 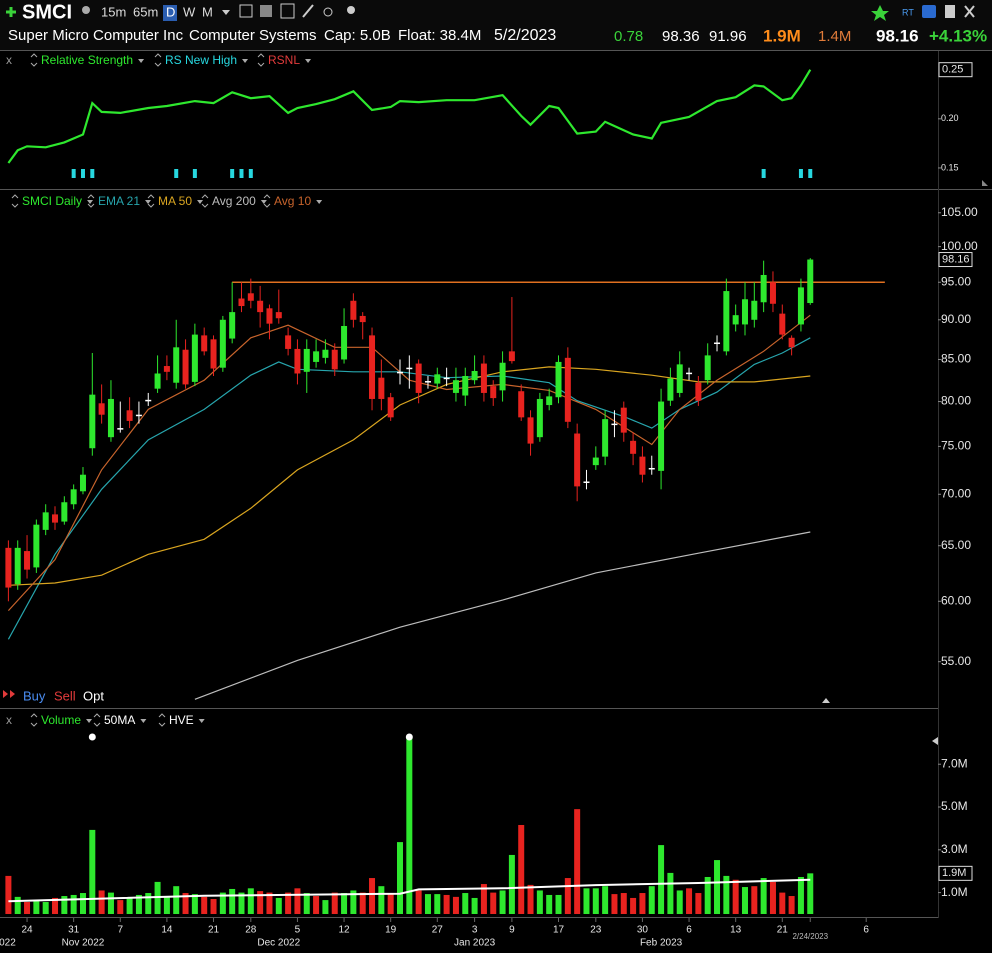 What do you see at coordinates (357, 35) in the screenshot?
I see `cap: Cap: 5.0B` at bounding box center [357, 35].